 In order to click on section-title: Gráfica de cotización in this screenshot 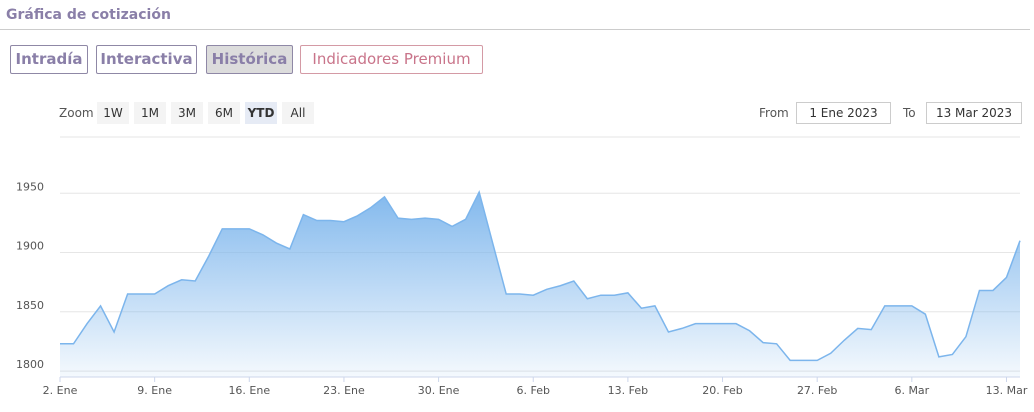, I will do `click(88, 15)`.